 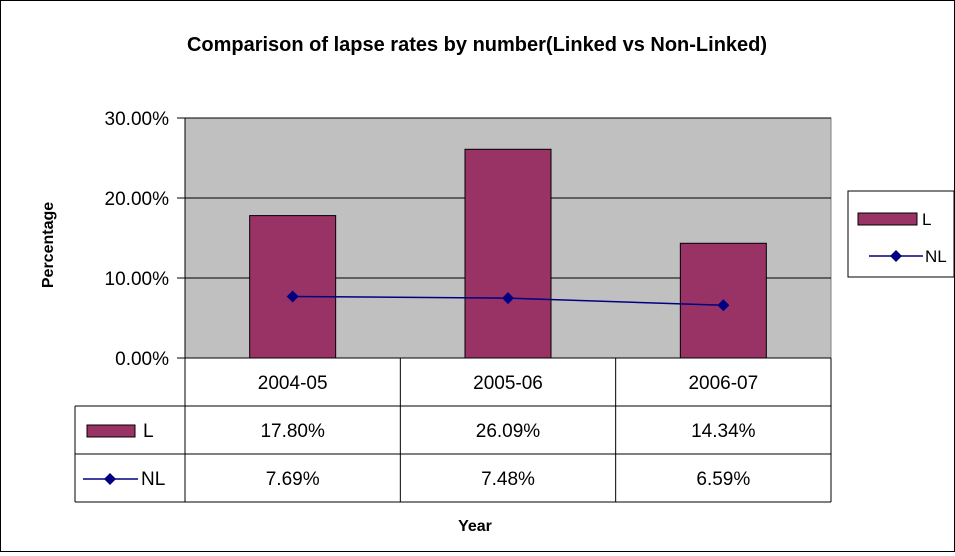 What do you see at coordinates (896, 256) in the screenshot?
I see `legend-key-marker` at bounding box center [896, 256].